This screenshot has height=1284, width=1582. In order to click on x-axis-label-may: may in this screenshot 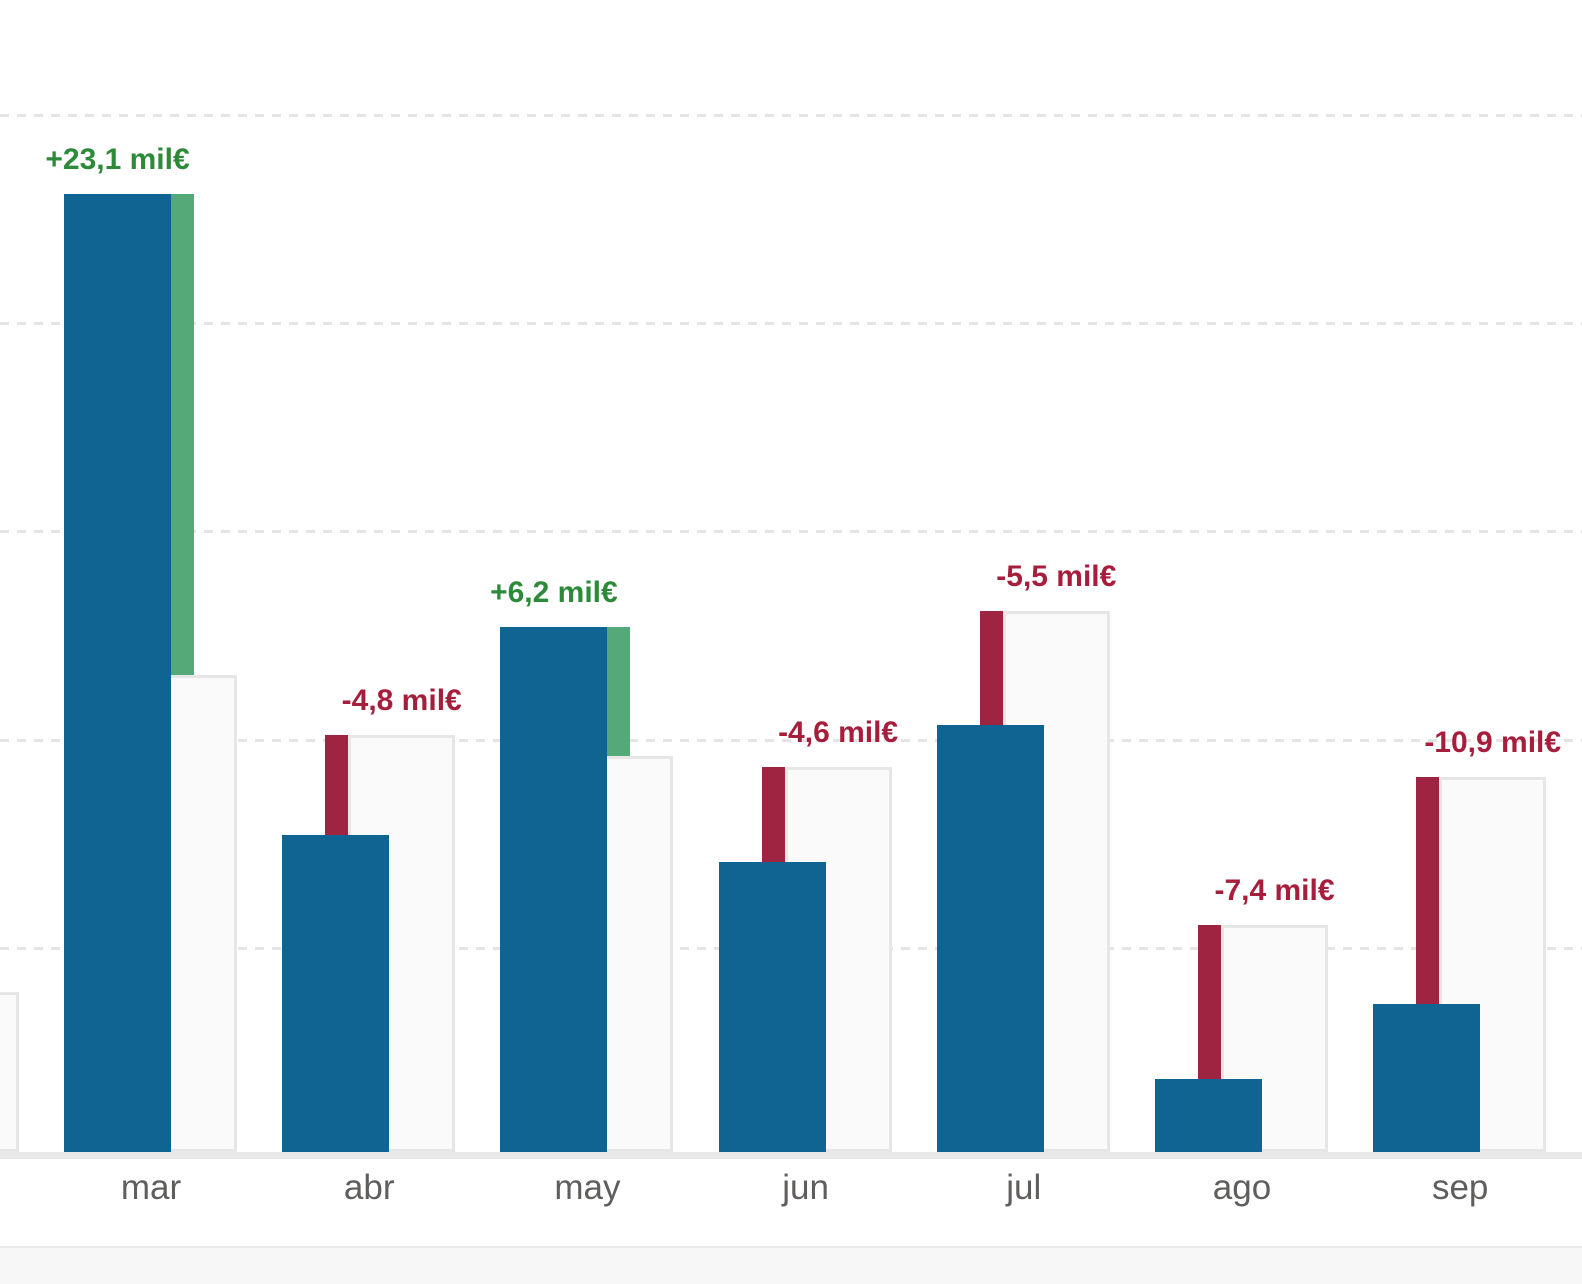, I will do `click(587, 1187)`.